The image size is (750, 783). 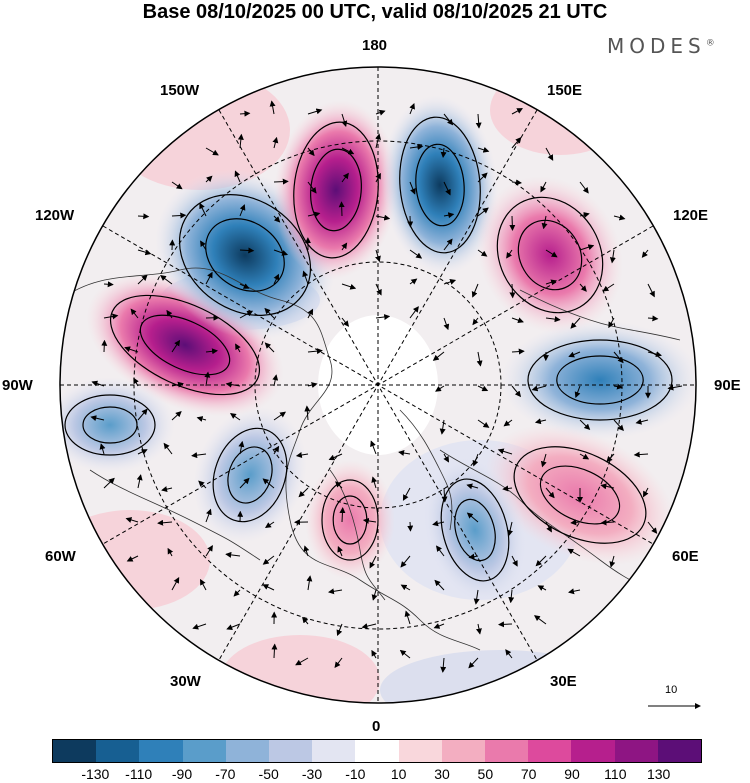 What do you see at coordinates (225, 774) in the screenshot?
I see `colorbar-tick-label: -70` at bounding box center [225, 774].